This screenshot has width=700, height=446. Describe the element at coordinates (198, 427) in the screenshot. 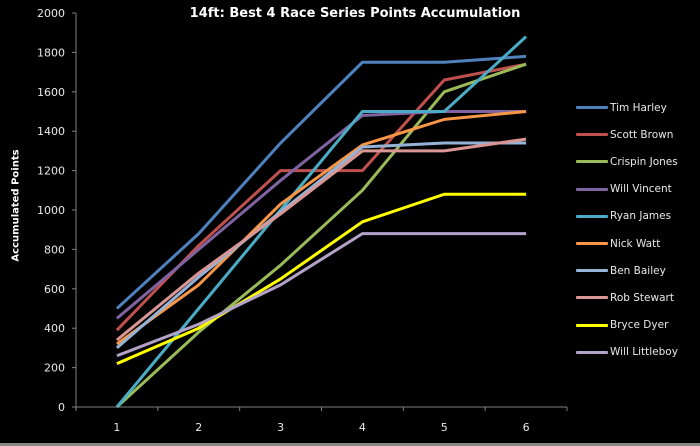

I see `x-tick-label: 2` at that location.